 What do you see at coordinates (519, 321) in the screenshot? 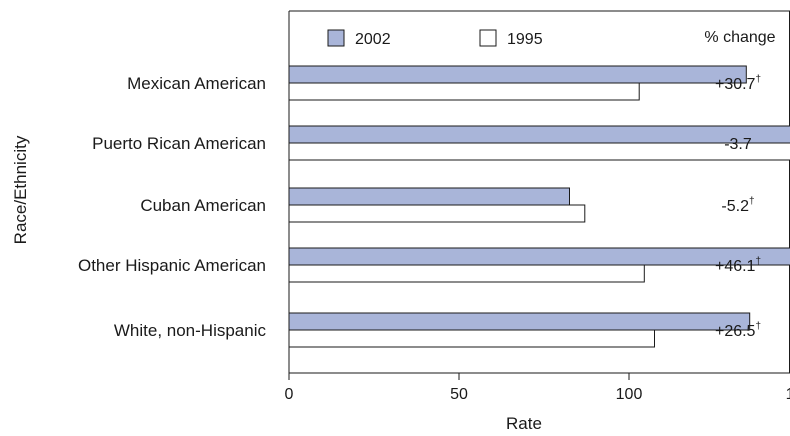
I see `bar-2002-white-non-hispanic` at bounding box center [519, 321].